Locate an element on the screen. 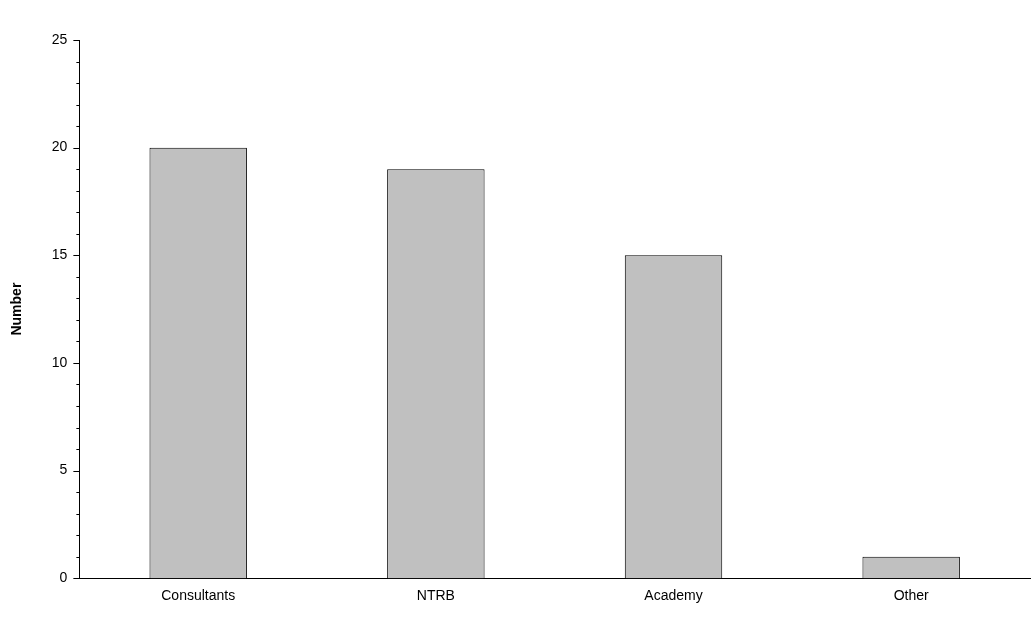  y-tick-label: 15 is located at coordinates (59, 254).